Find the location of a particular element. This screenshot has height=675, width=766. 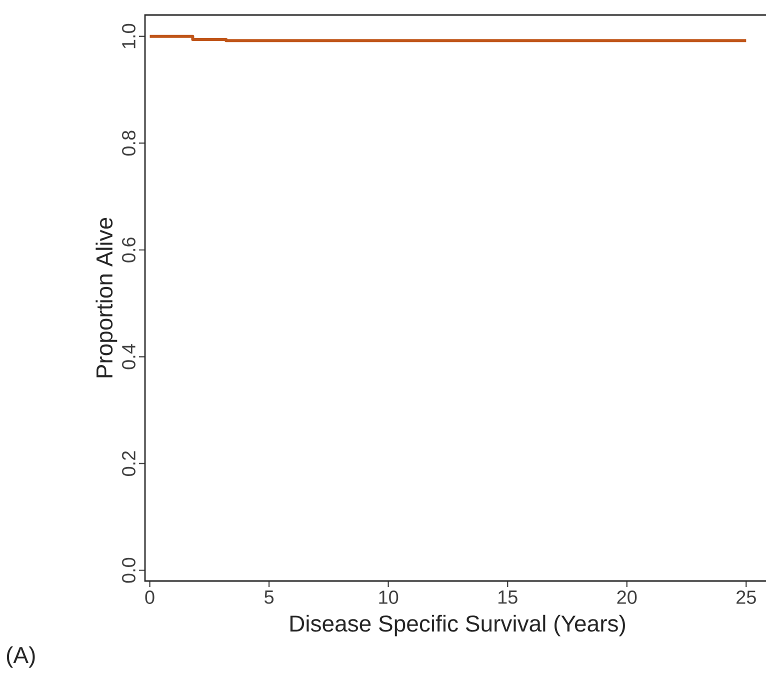

x-tick-label: 0 is located at coordinates (149, 597).